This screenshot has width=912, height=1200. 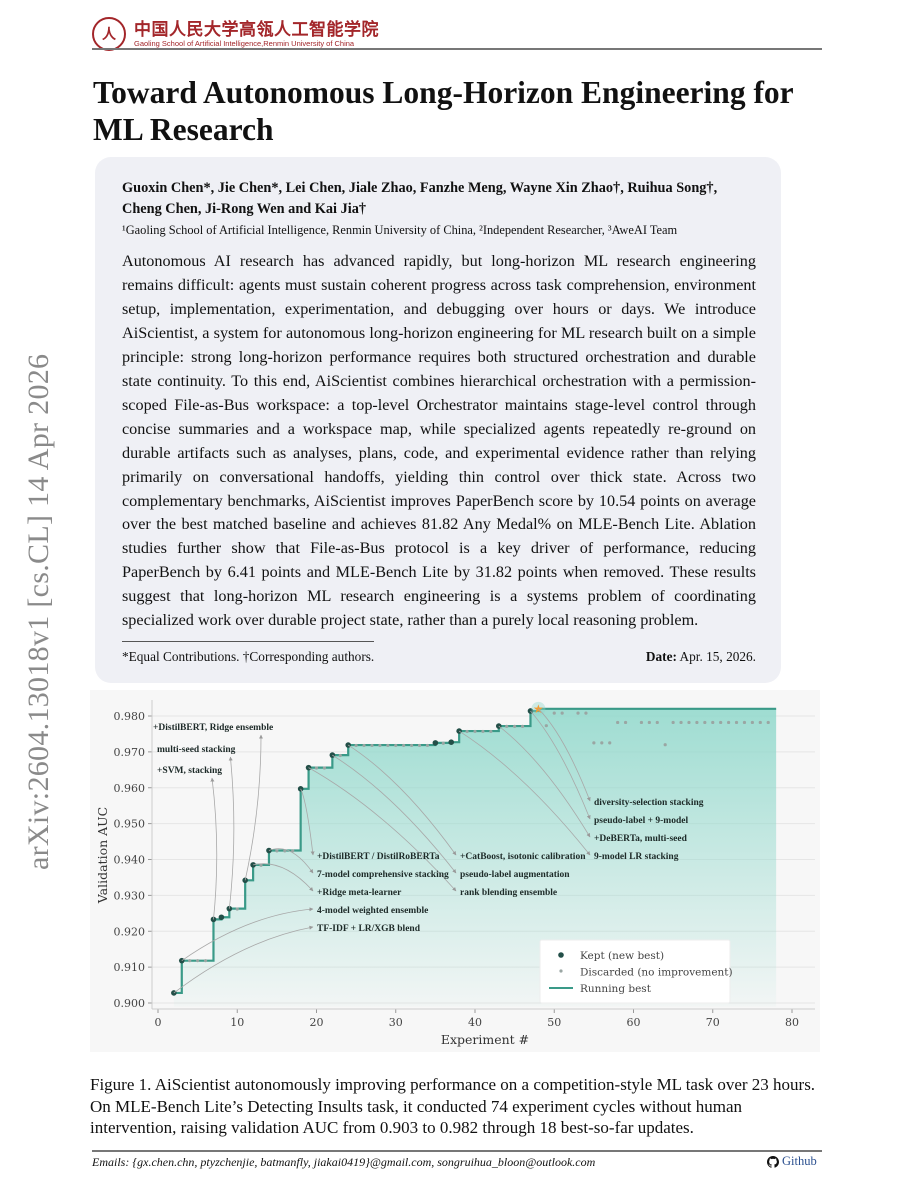 I want to click on github-label: Github, so click(x=799, y=1161).